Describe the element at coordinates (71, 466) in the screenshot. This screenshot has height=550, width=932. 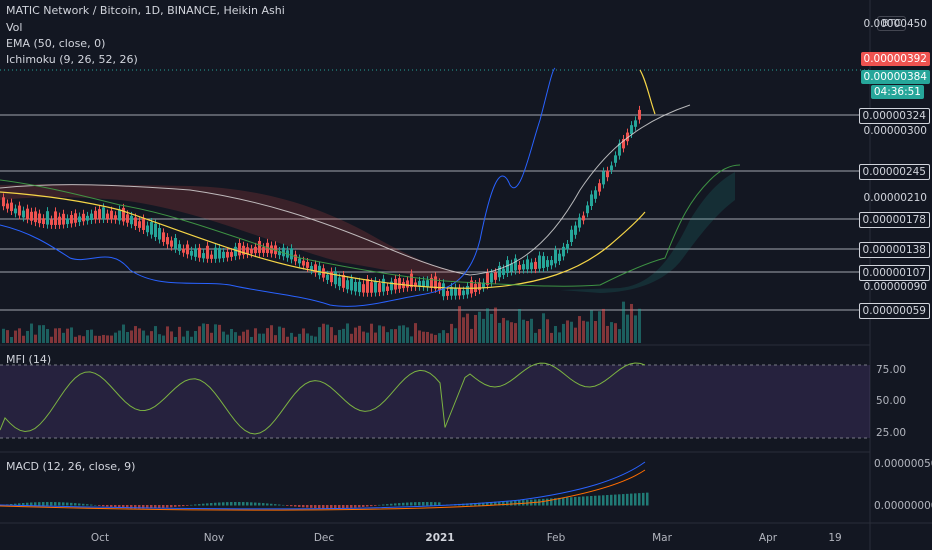
I see `macd-legend: MACD (12, 26, close, 9)` at that location.